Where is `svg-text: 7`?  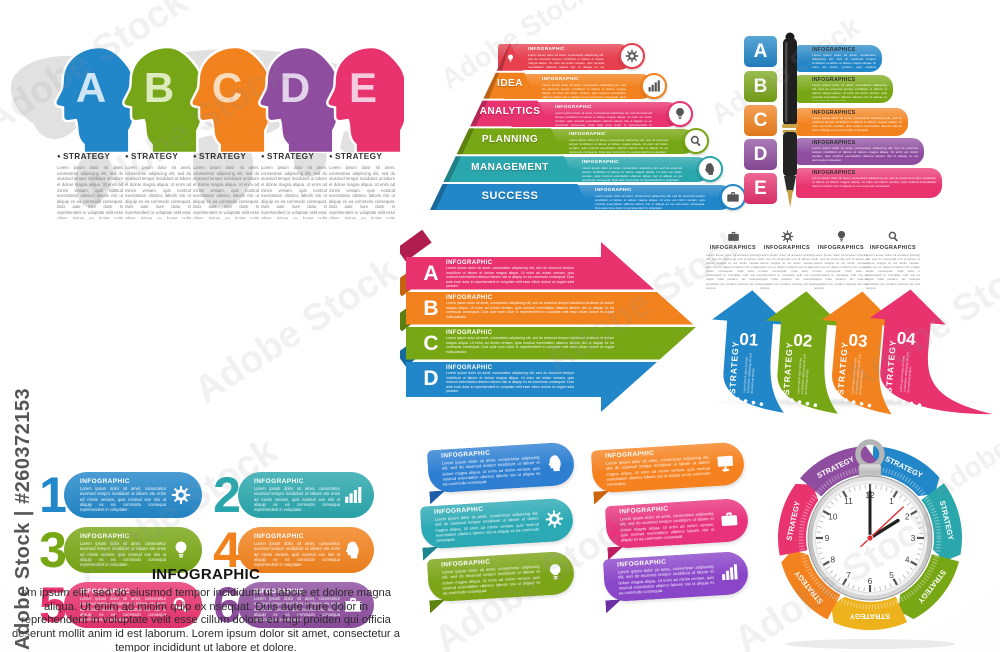
svg-text: 7 is located at coordinates (848, 575).